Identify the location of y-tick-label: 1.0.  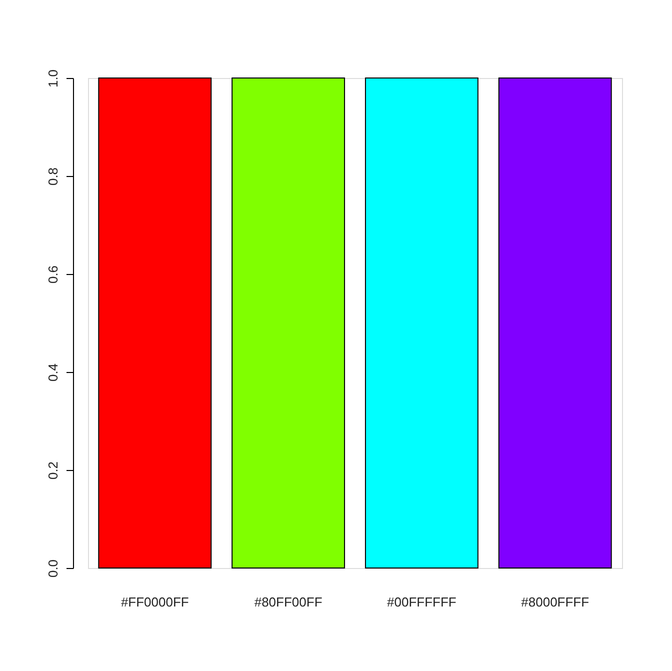
(53, 78).